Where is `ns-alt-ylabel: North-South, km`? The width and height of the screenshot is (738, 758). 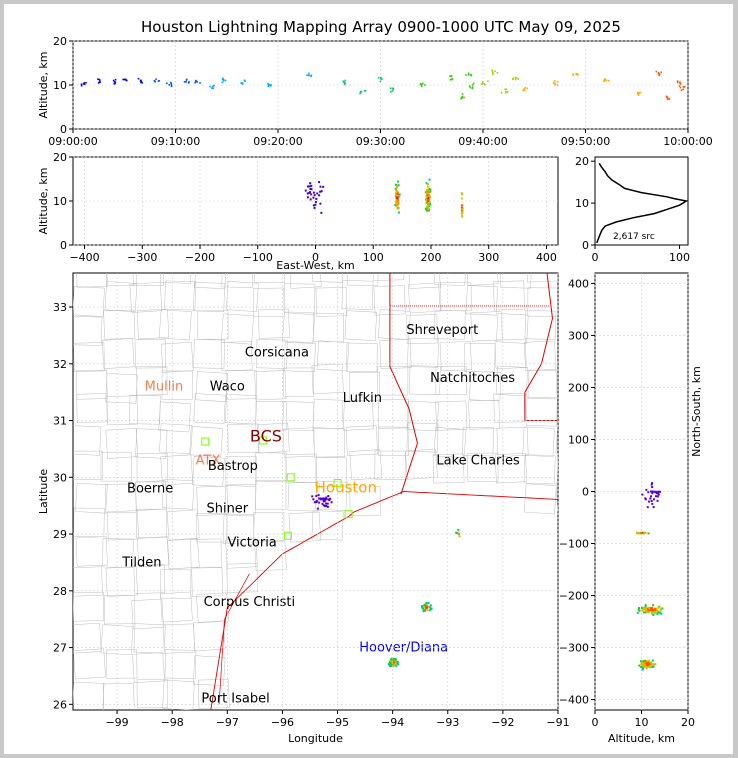 ns-alt-ylabel: North-South, km is located at coordinates (696, 411).